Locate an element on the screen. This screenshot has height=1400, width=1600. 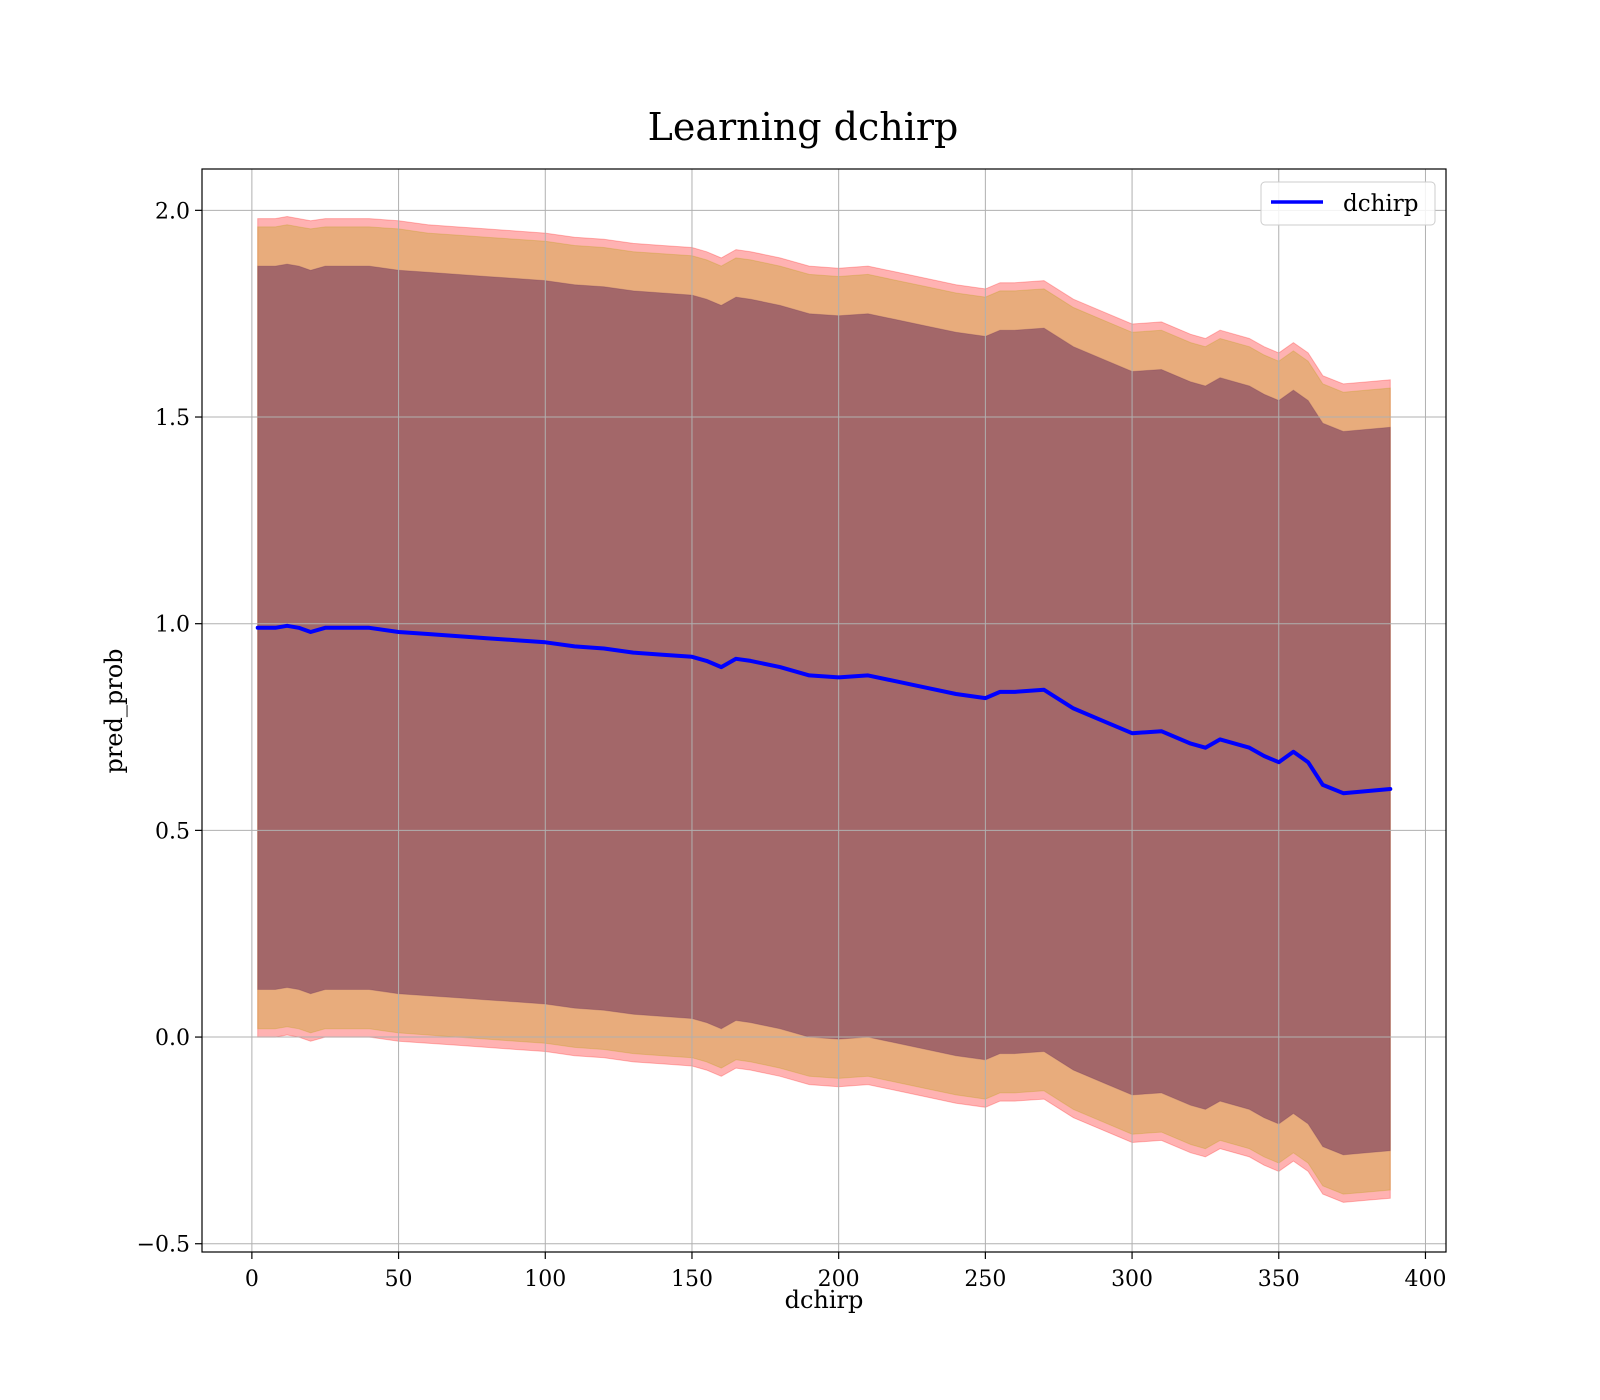
x-axis-label: dchirp is located at coordinates (824, 1300).